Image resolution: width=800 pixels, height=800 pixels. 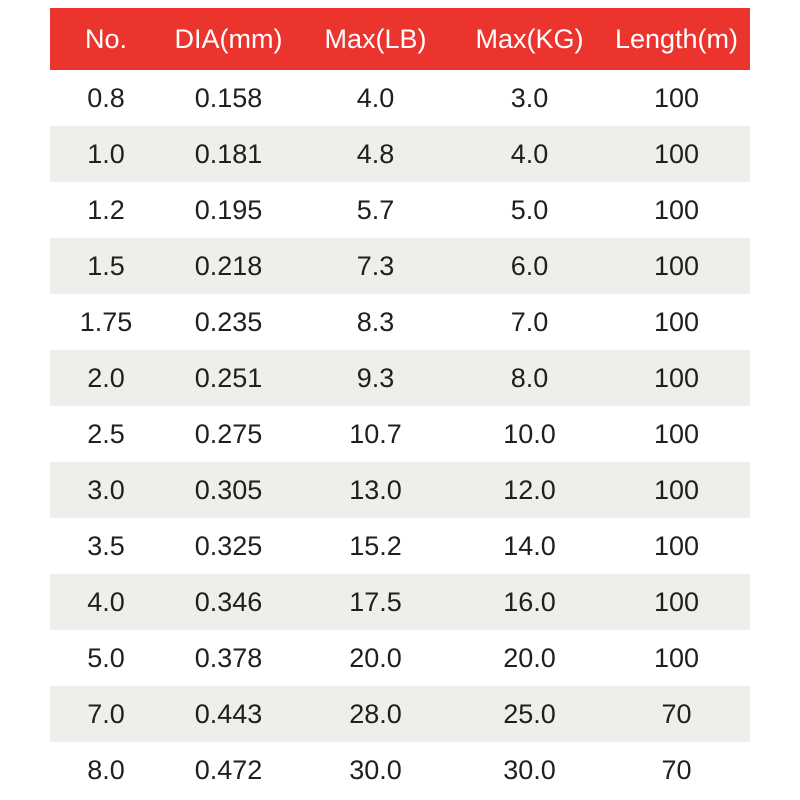 What do you see at coordinates (375, 153) in the screenshot?
I see `cell-max-lb: 4.8` at bounding box center [375, 153].